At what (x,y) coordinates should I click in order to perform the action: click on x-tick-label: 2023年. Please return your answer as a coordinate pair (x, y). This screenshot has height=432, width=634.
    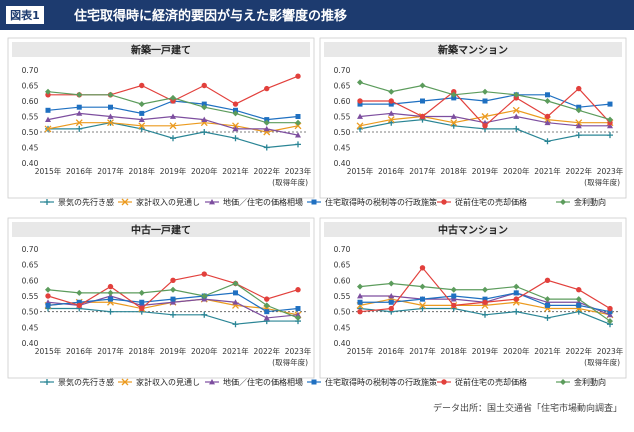
    Looking at the image, I should click on (610, 171).